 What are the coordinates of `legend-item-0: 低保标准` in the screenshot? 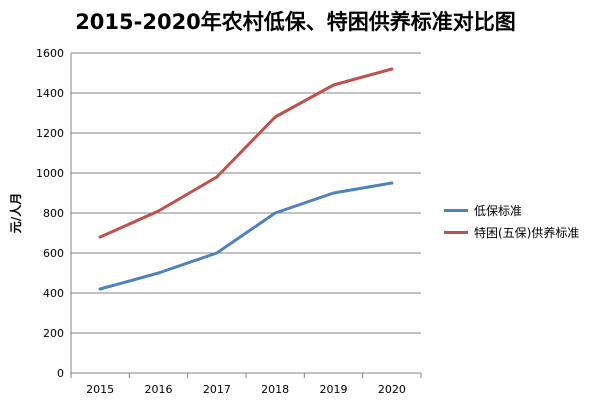 It's located at (511, 210).